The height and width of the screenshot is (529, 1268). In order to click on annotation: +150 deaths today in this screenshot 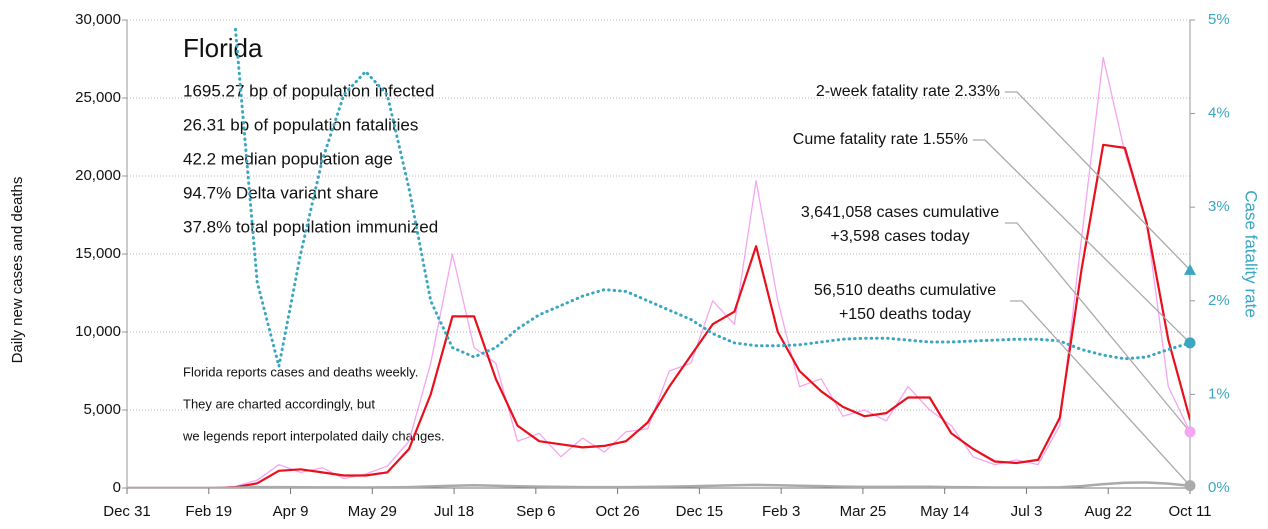, I will do `click(905, 314)`.